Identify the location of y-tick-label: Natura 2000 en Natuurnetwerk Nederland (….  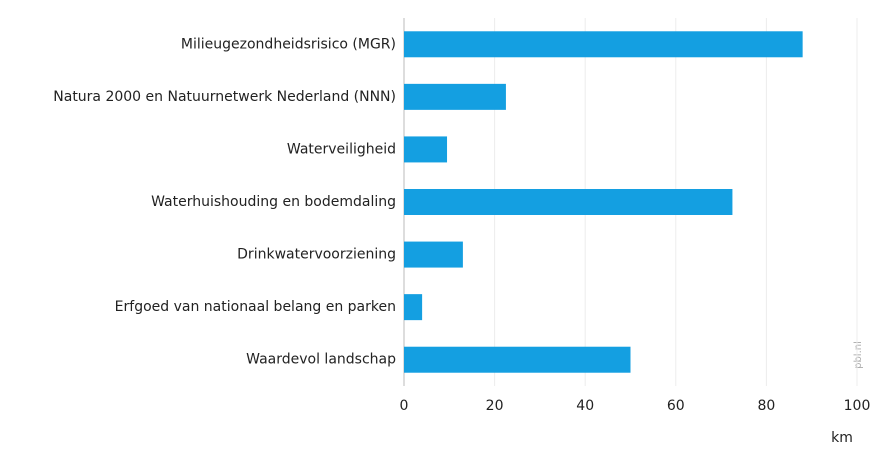
(224, 97).